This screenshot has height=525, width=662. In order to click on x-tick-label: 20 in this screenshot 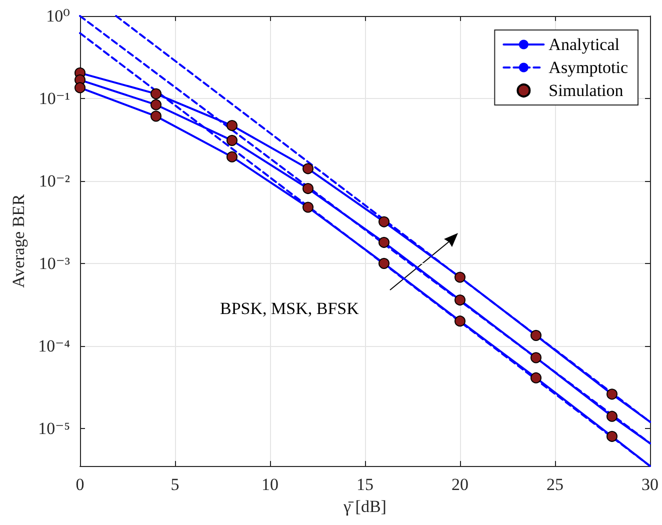, I will do `click(460, 484)`.